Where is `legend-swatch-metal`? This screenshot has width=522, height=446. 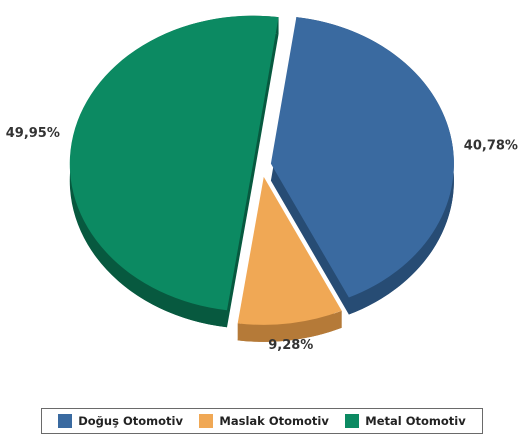 legend-swatch-metal is located at coordinates (352, 421).